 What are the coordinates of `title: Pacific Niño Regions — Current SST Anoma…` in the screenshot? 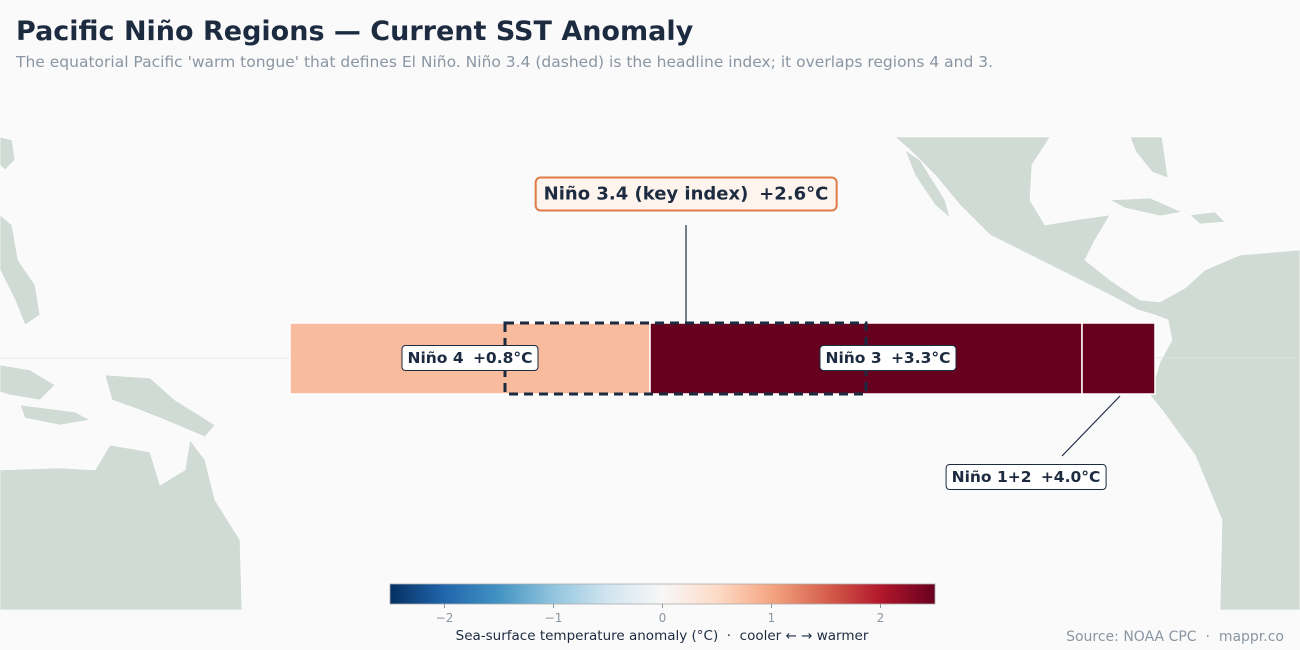 It's located at (355, 31).